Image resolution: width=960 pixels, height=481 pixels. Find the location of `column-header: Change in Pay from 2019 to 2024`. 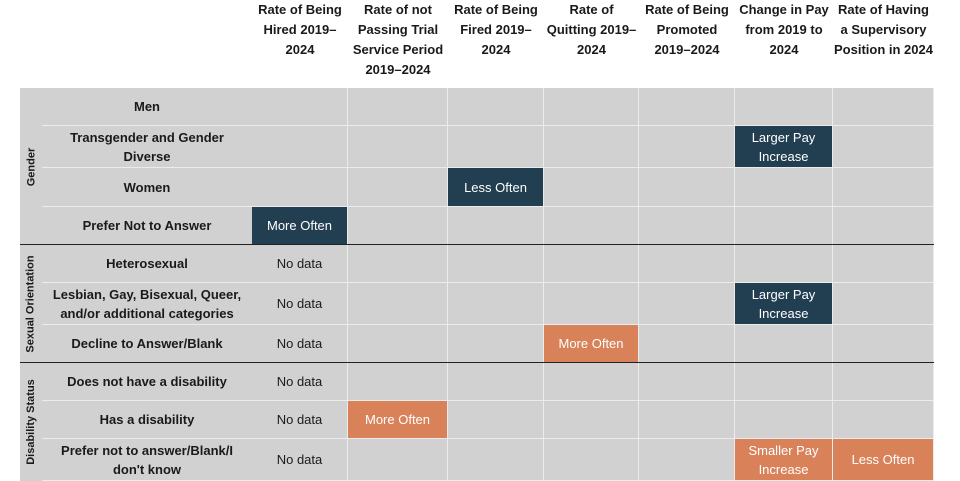

column-header: Change in Pay from 2019 to 2024 is located at coordinates (784, 29).